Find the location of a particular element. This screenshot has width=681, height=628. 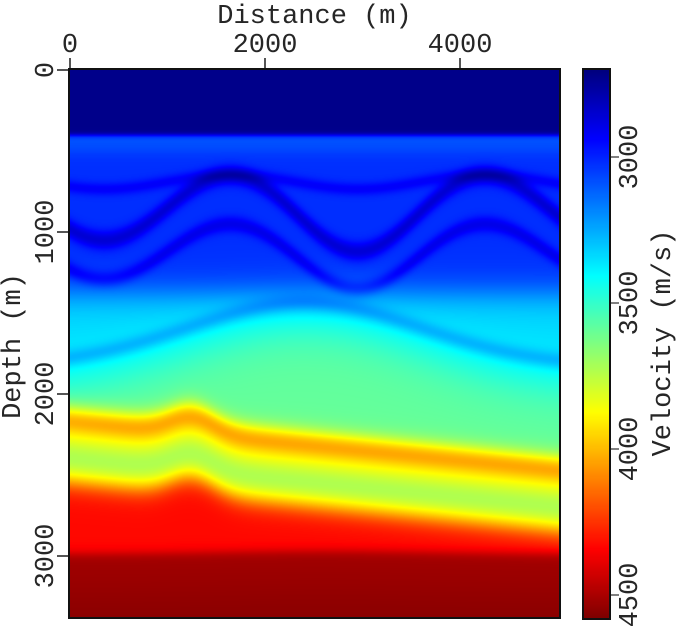

x-tick-label: 4000 is located at coordinates (460, 46).